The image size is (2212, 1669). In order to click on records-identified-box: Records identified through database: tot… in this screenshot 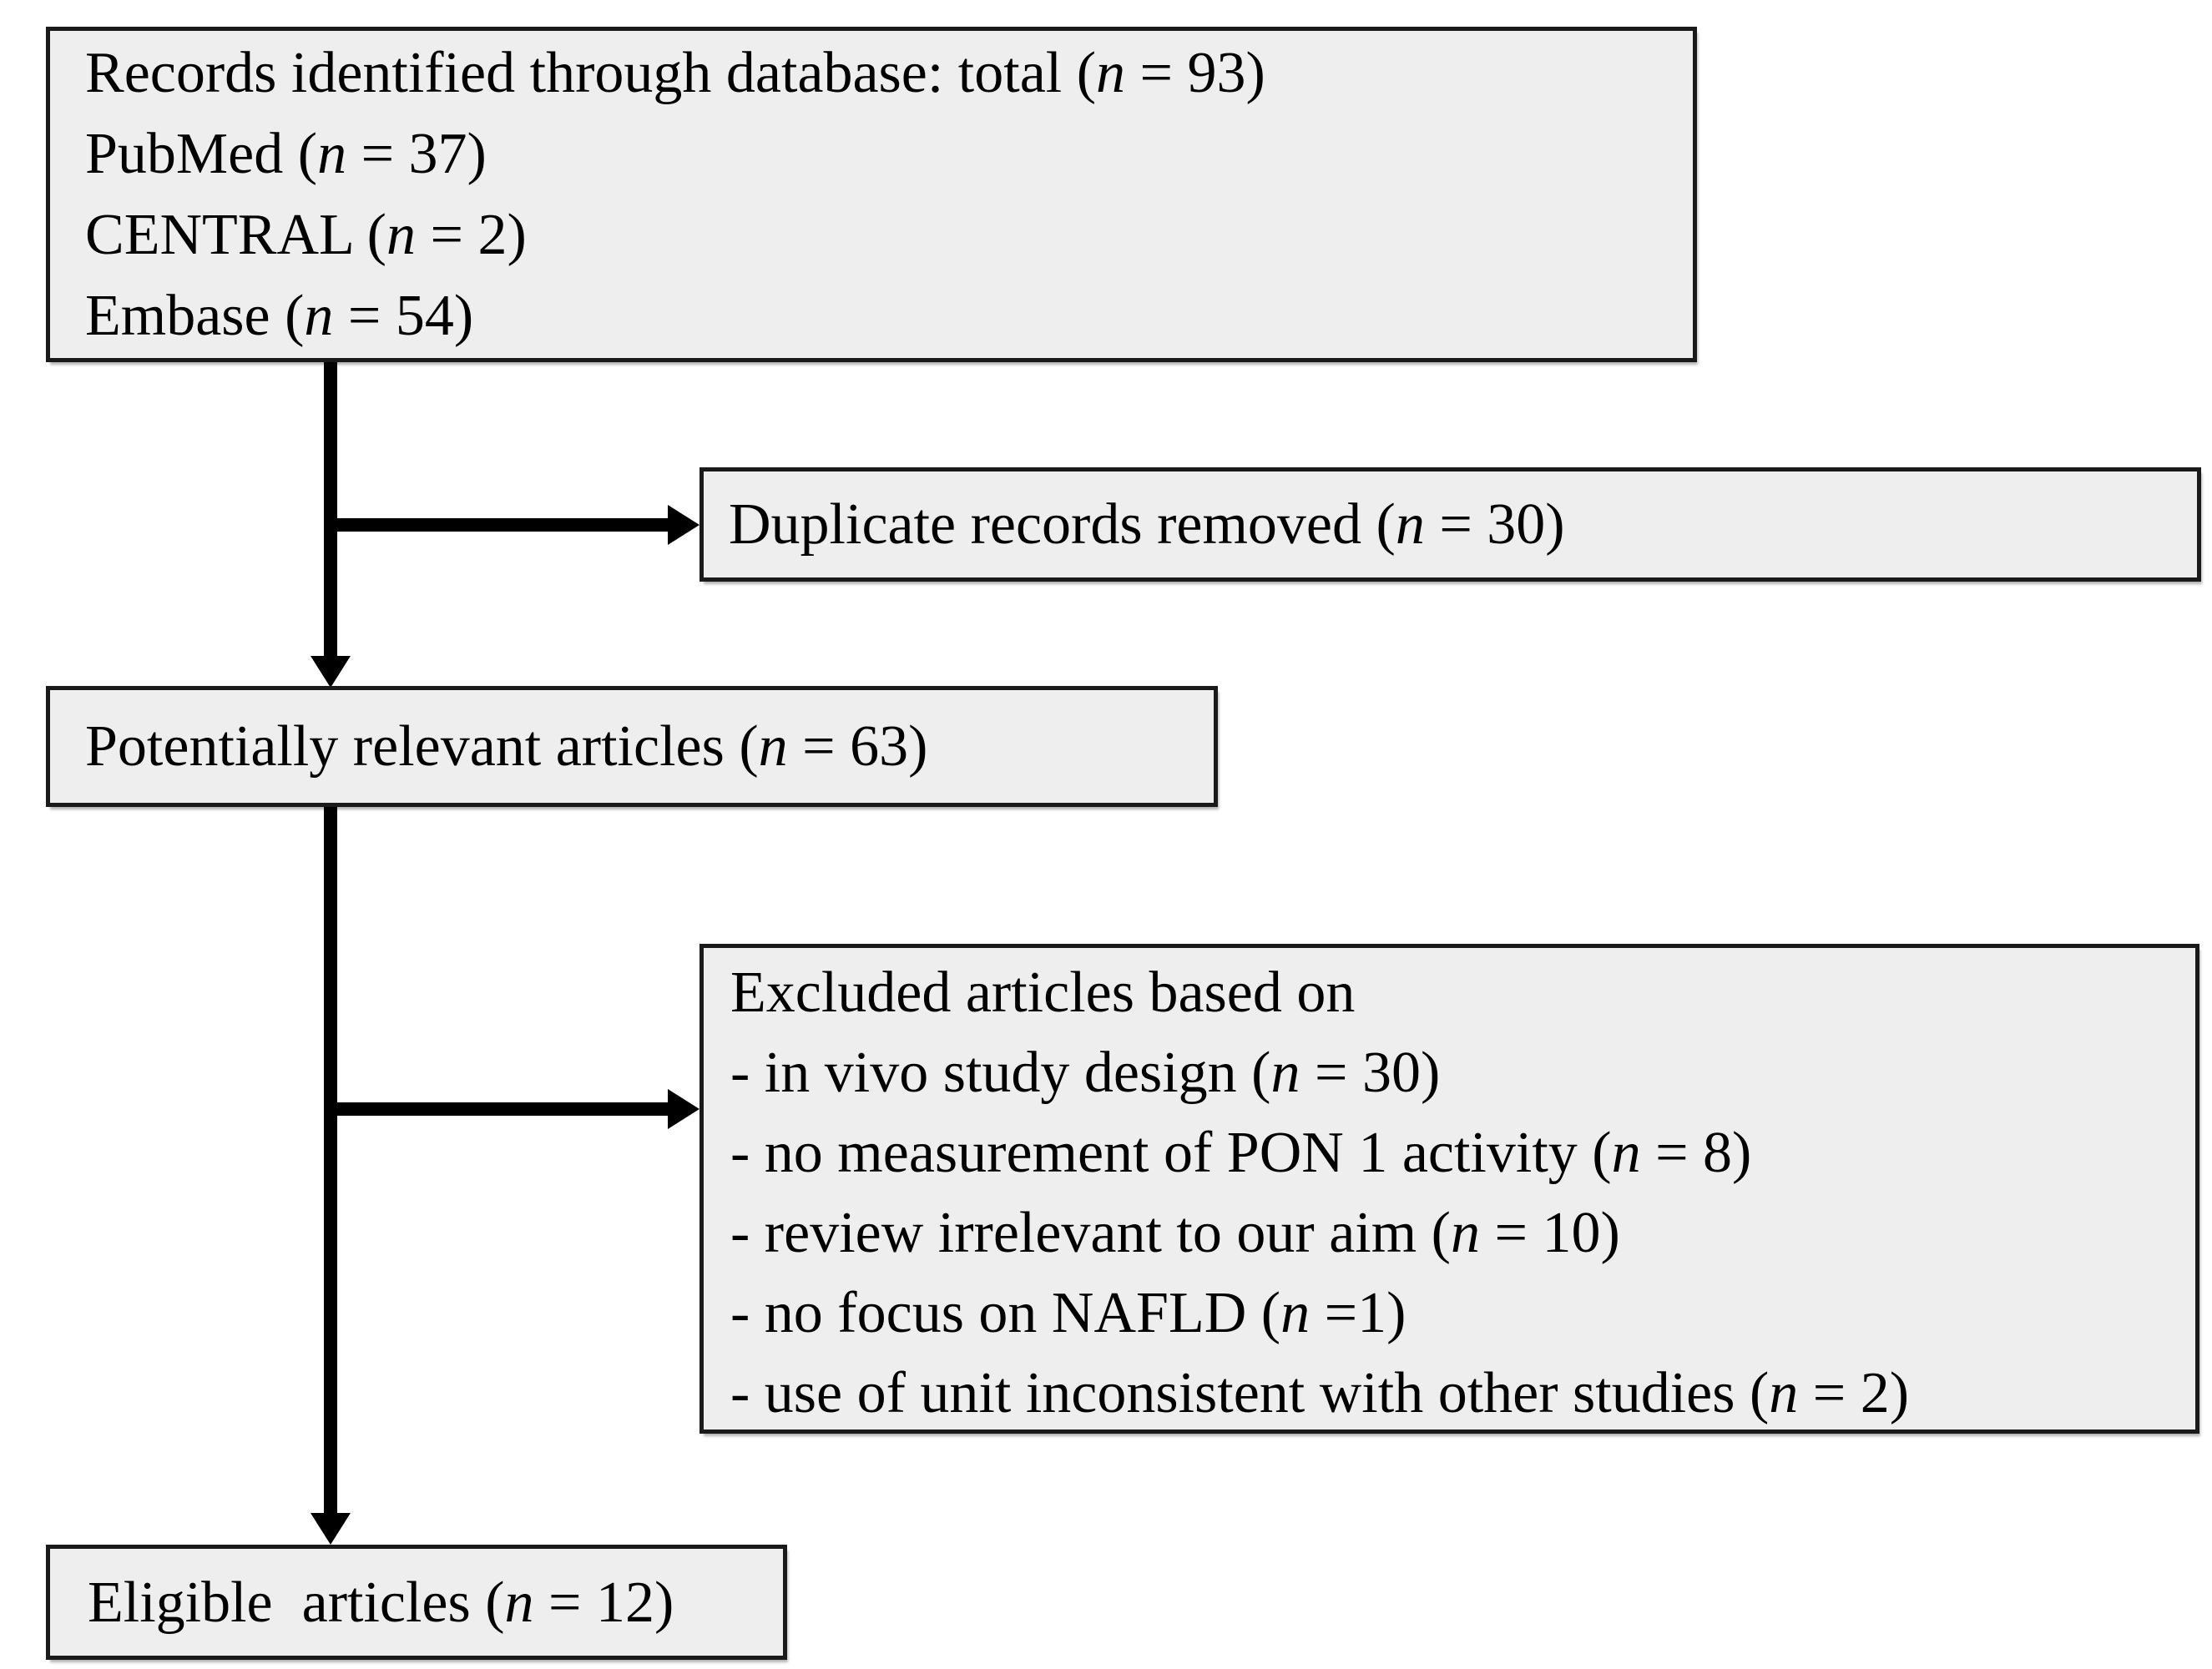, I will do `click(871, 195)`.